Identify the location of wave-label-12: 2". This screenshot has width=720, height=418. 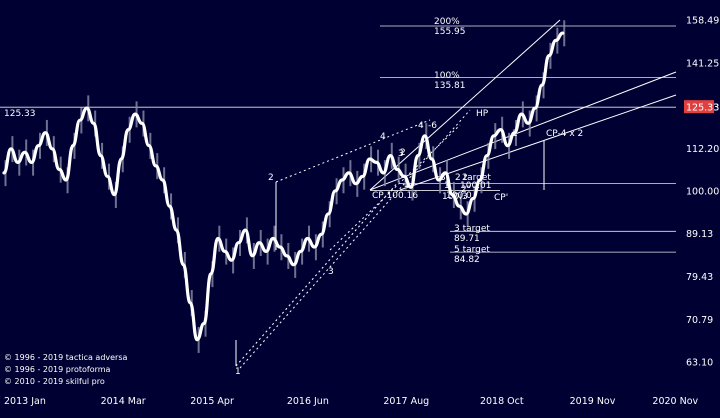
(466, 190).